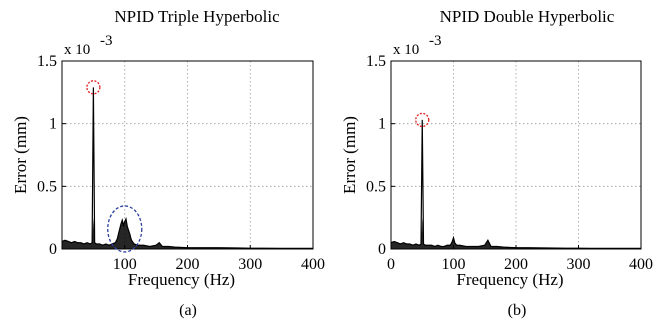  I want to click on chart-title: NPID Triple Hyperbolic, so click(197, 16).